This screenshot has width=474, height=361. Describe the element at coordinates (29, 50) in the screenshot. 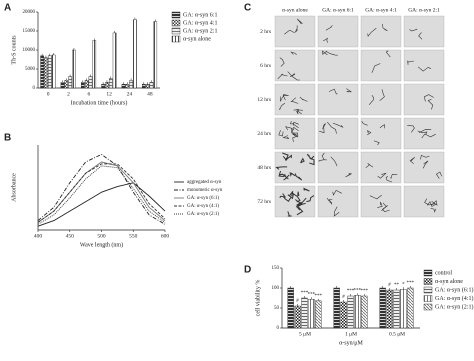

I see `y-tick-label: 10000` at that location.